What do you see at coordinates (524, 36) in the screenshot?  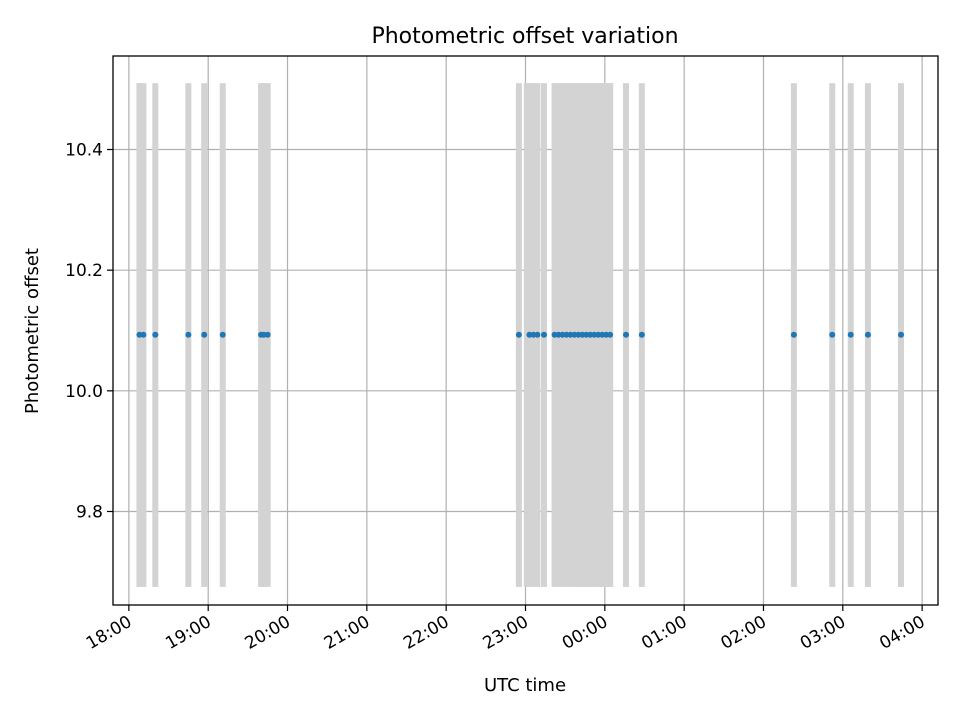 I see `chart-title: Photometric offset variation` at bounding box center [524, 36].